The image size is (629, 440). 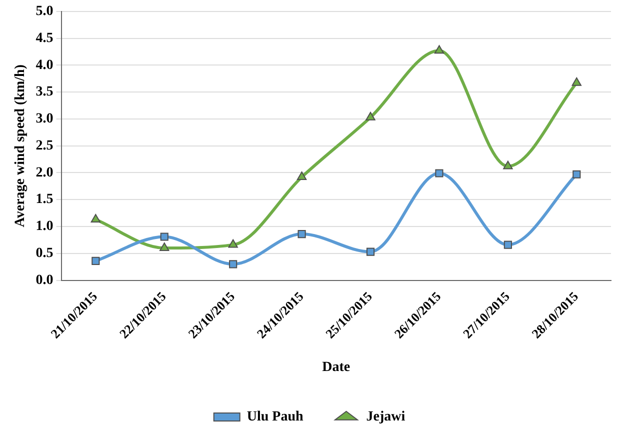 I want to click on legend-label: Ulu Pauh, so click(x=275, y=417).